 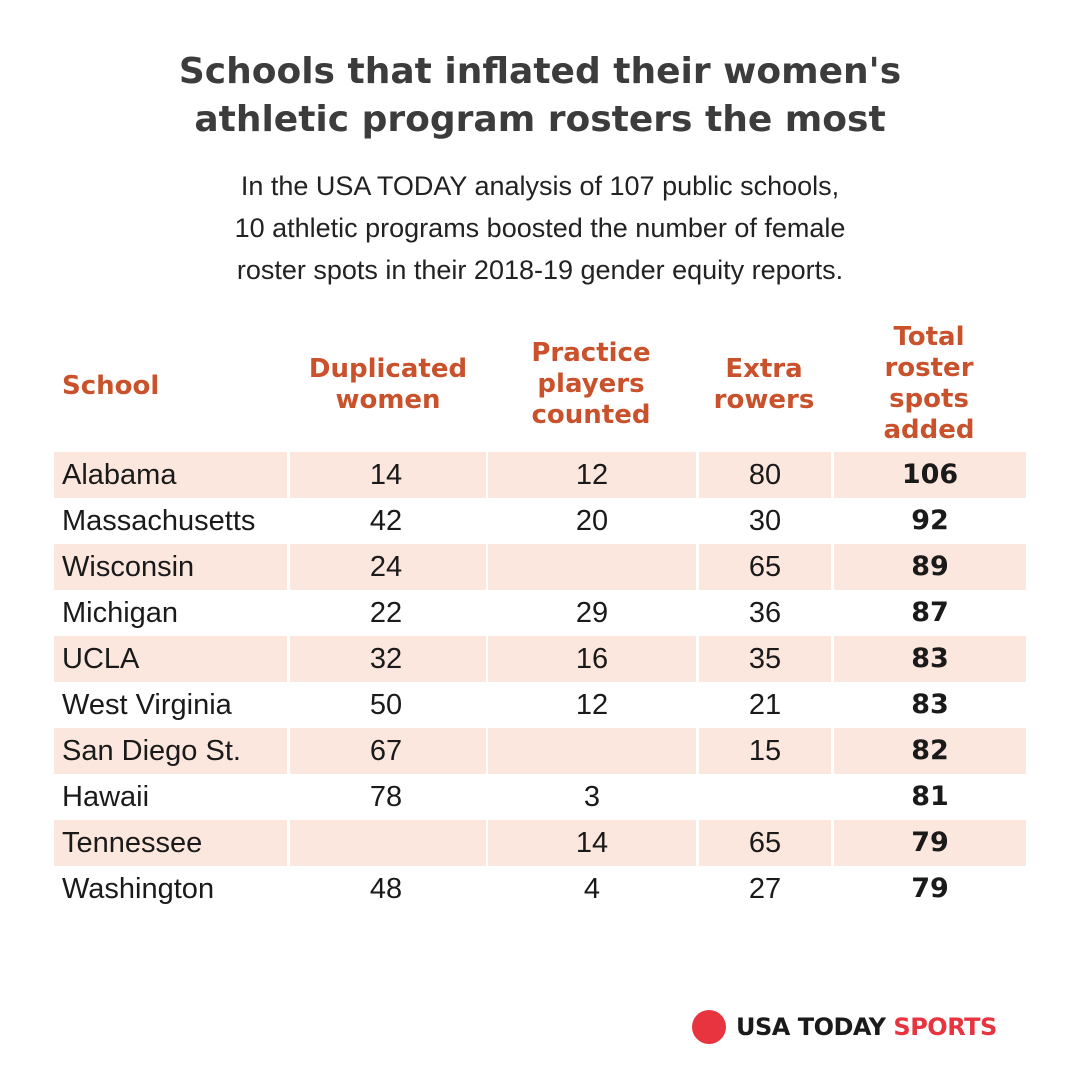 I want to click on cell-practice-players: 16, so click(x=592, y=659).